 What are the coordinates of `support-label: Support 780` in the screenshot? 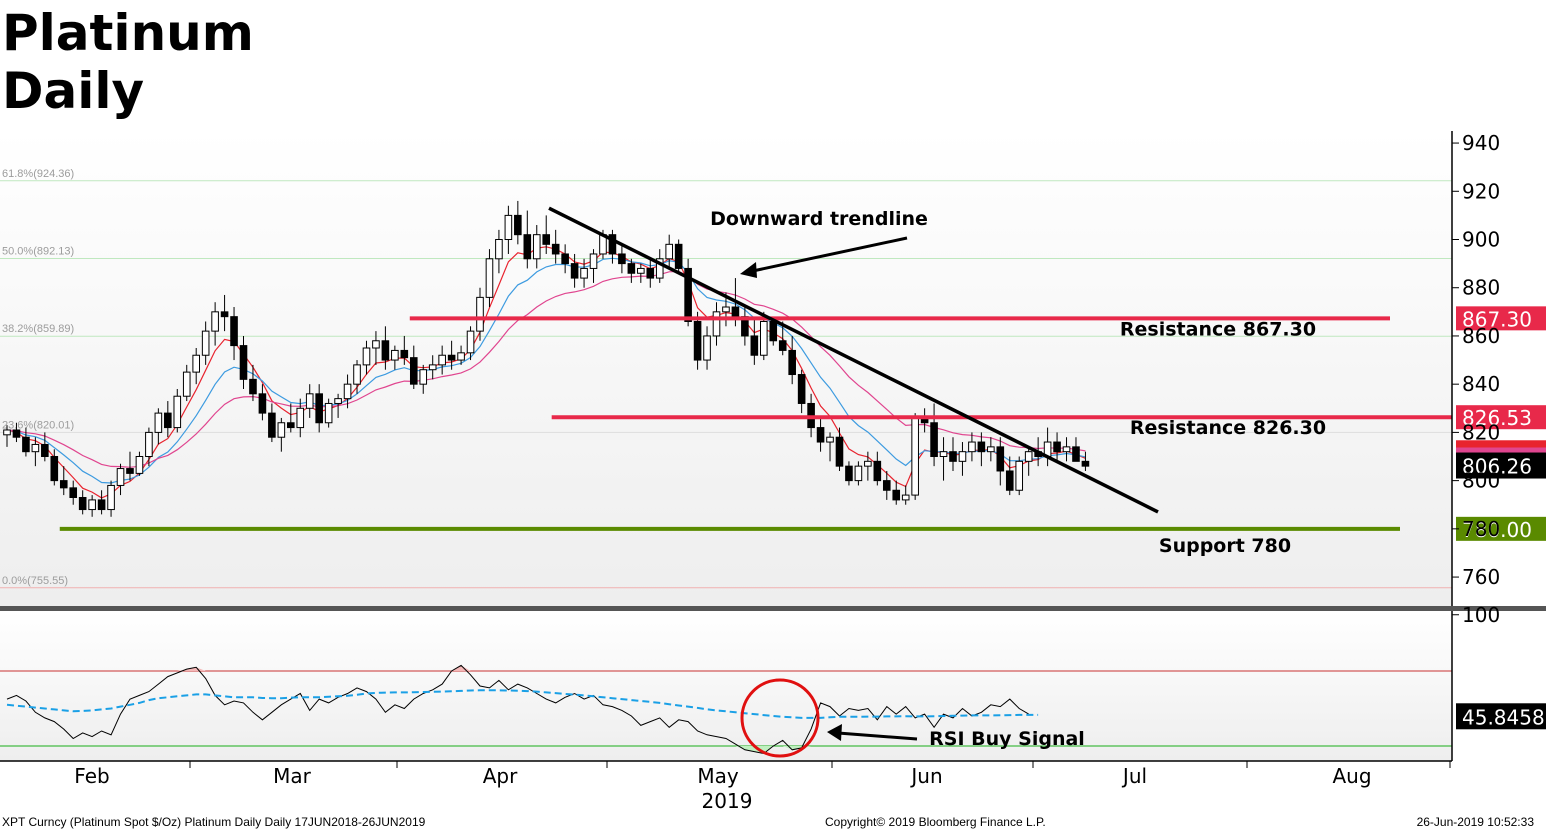 It's located at (1225, 546).